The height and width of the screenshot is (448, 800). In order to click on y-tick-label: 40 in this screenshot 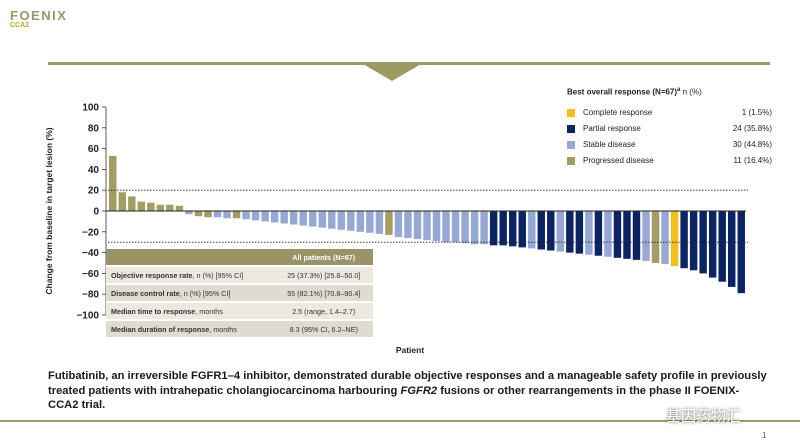, I will do `click(94, 170)`.